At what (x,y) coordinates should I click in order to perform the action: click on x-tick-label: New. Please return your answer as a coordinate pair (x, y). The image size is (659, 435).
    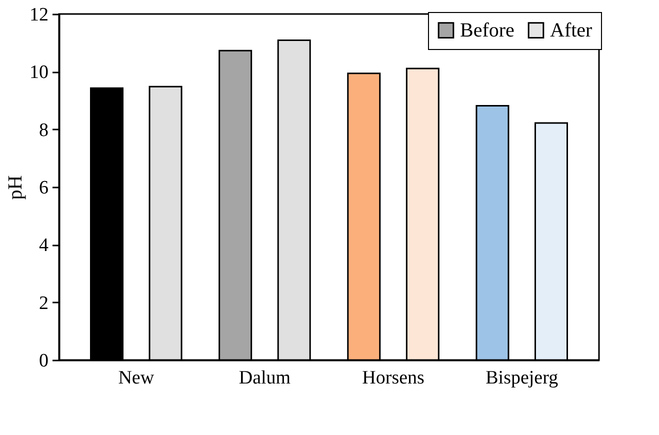
    Looking at the image, I should click on (136, 378).